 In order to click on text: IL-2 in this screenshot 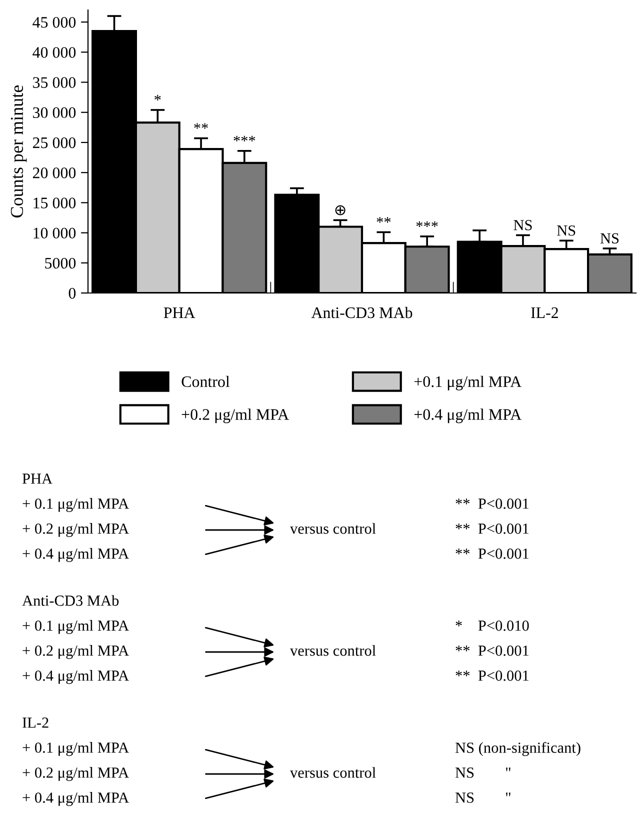, I will do `click(35, 723)`.